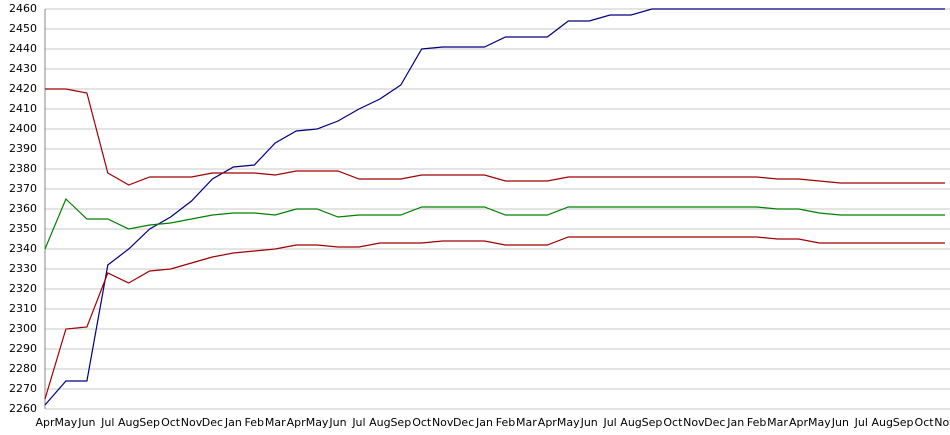  What do you see at coordinates (23, 348) in the screenshot?
I see `y-tick-label: 2290` at bounding box center [23, 348].